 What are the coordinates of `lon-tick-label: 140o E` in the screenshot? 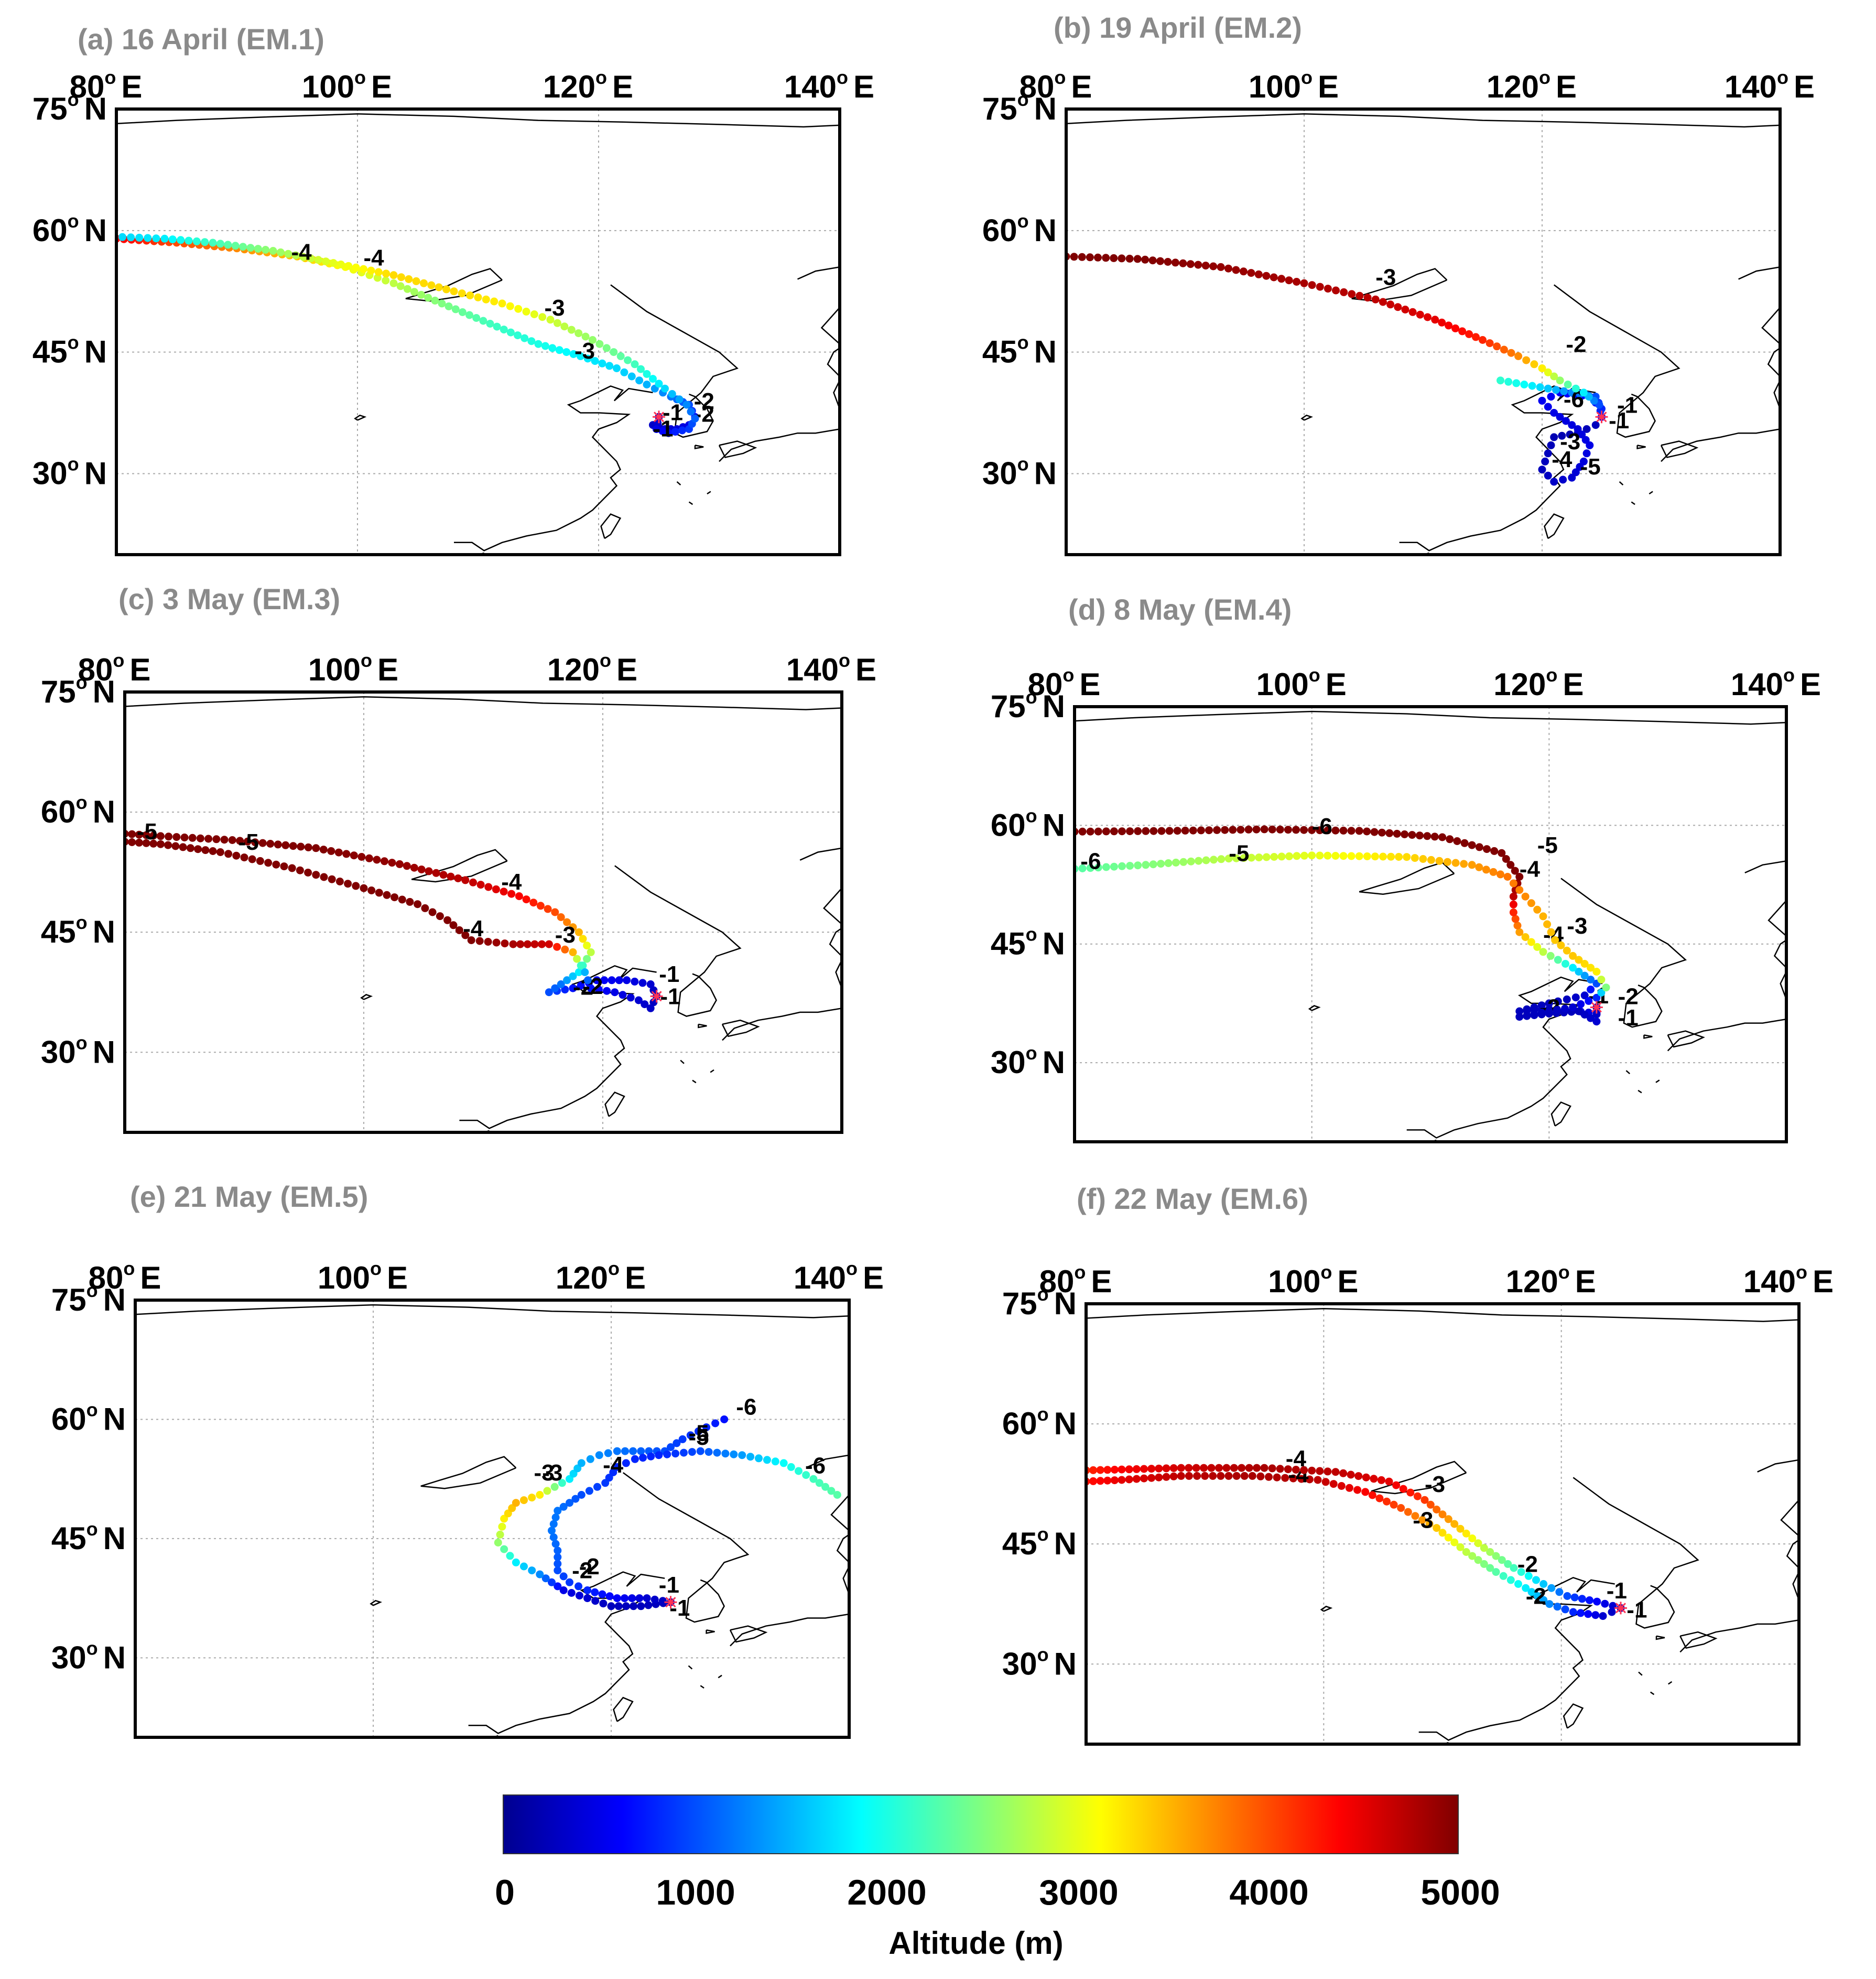 It's located at (829, 85).